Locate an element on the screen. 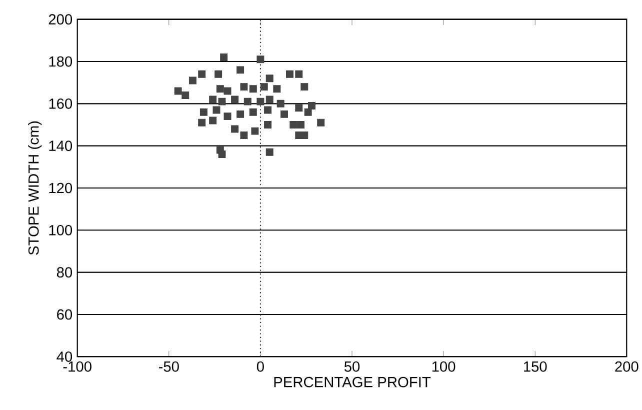 This screenshot has height=410, width=642. x-tick-label: 0 is located at coordinates (260, 366).